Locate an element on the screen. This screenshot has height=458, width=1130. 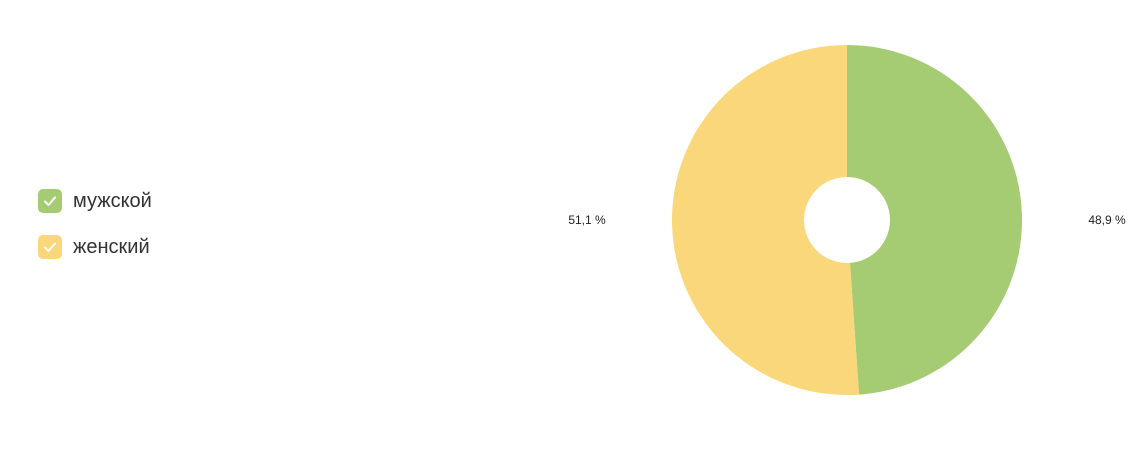
legend-checkbox-female is located at coordinates (50, 247).